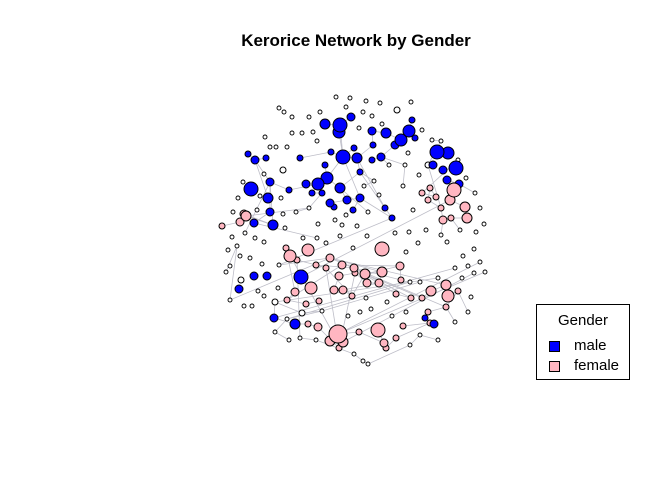  I want to click on plot-title: Kerorice Network by Gender, so click(356, 40).